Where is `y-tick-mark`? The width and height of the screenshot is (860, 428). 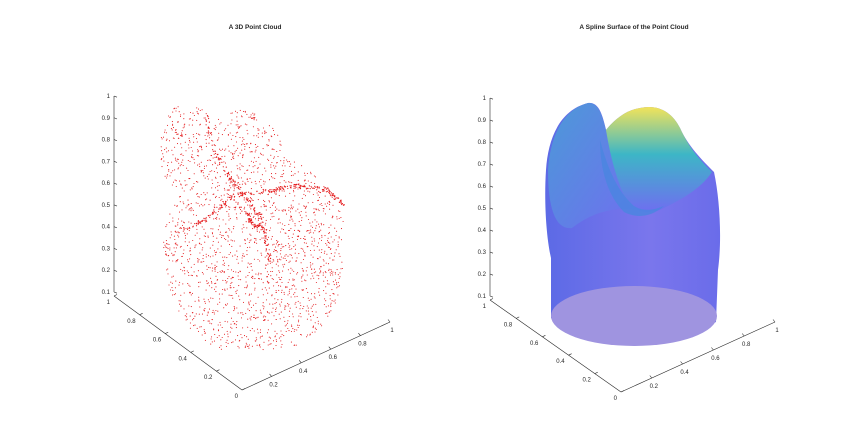 y-tick-mark is located at coordinates (544, 336).